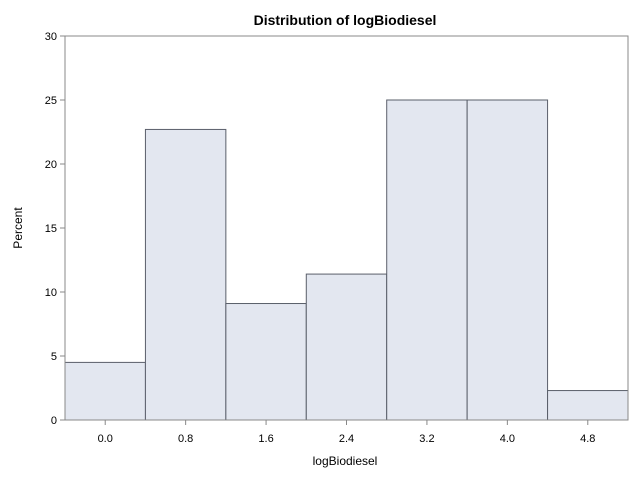  I want to click on x-axis: 0.0 0.8 1.6 2.4 3.2 4.0 4.8, so click(346, 432).